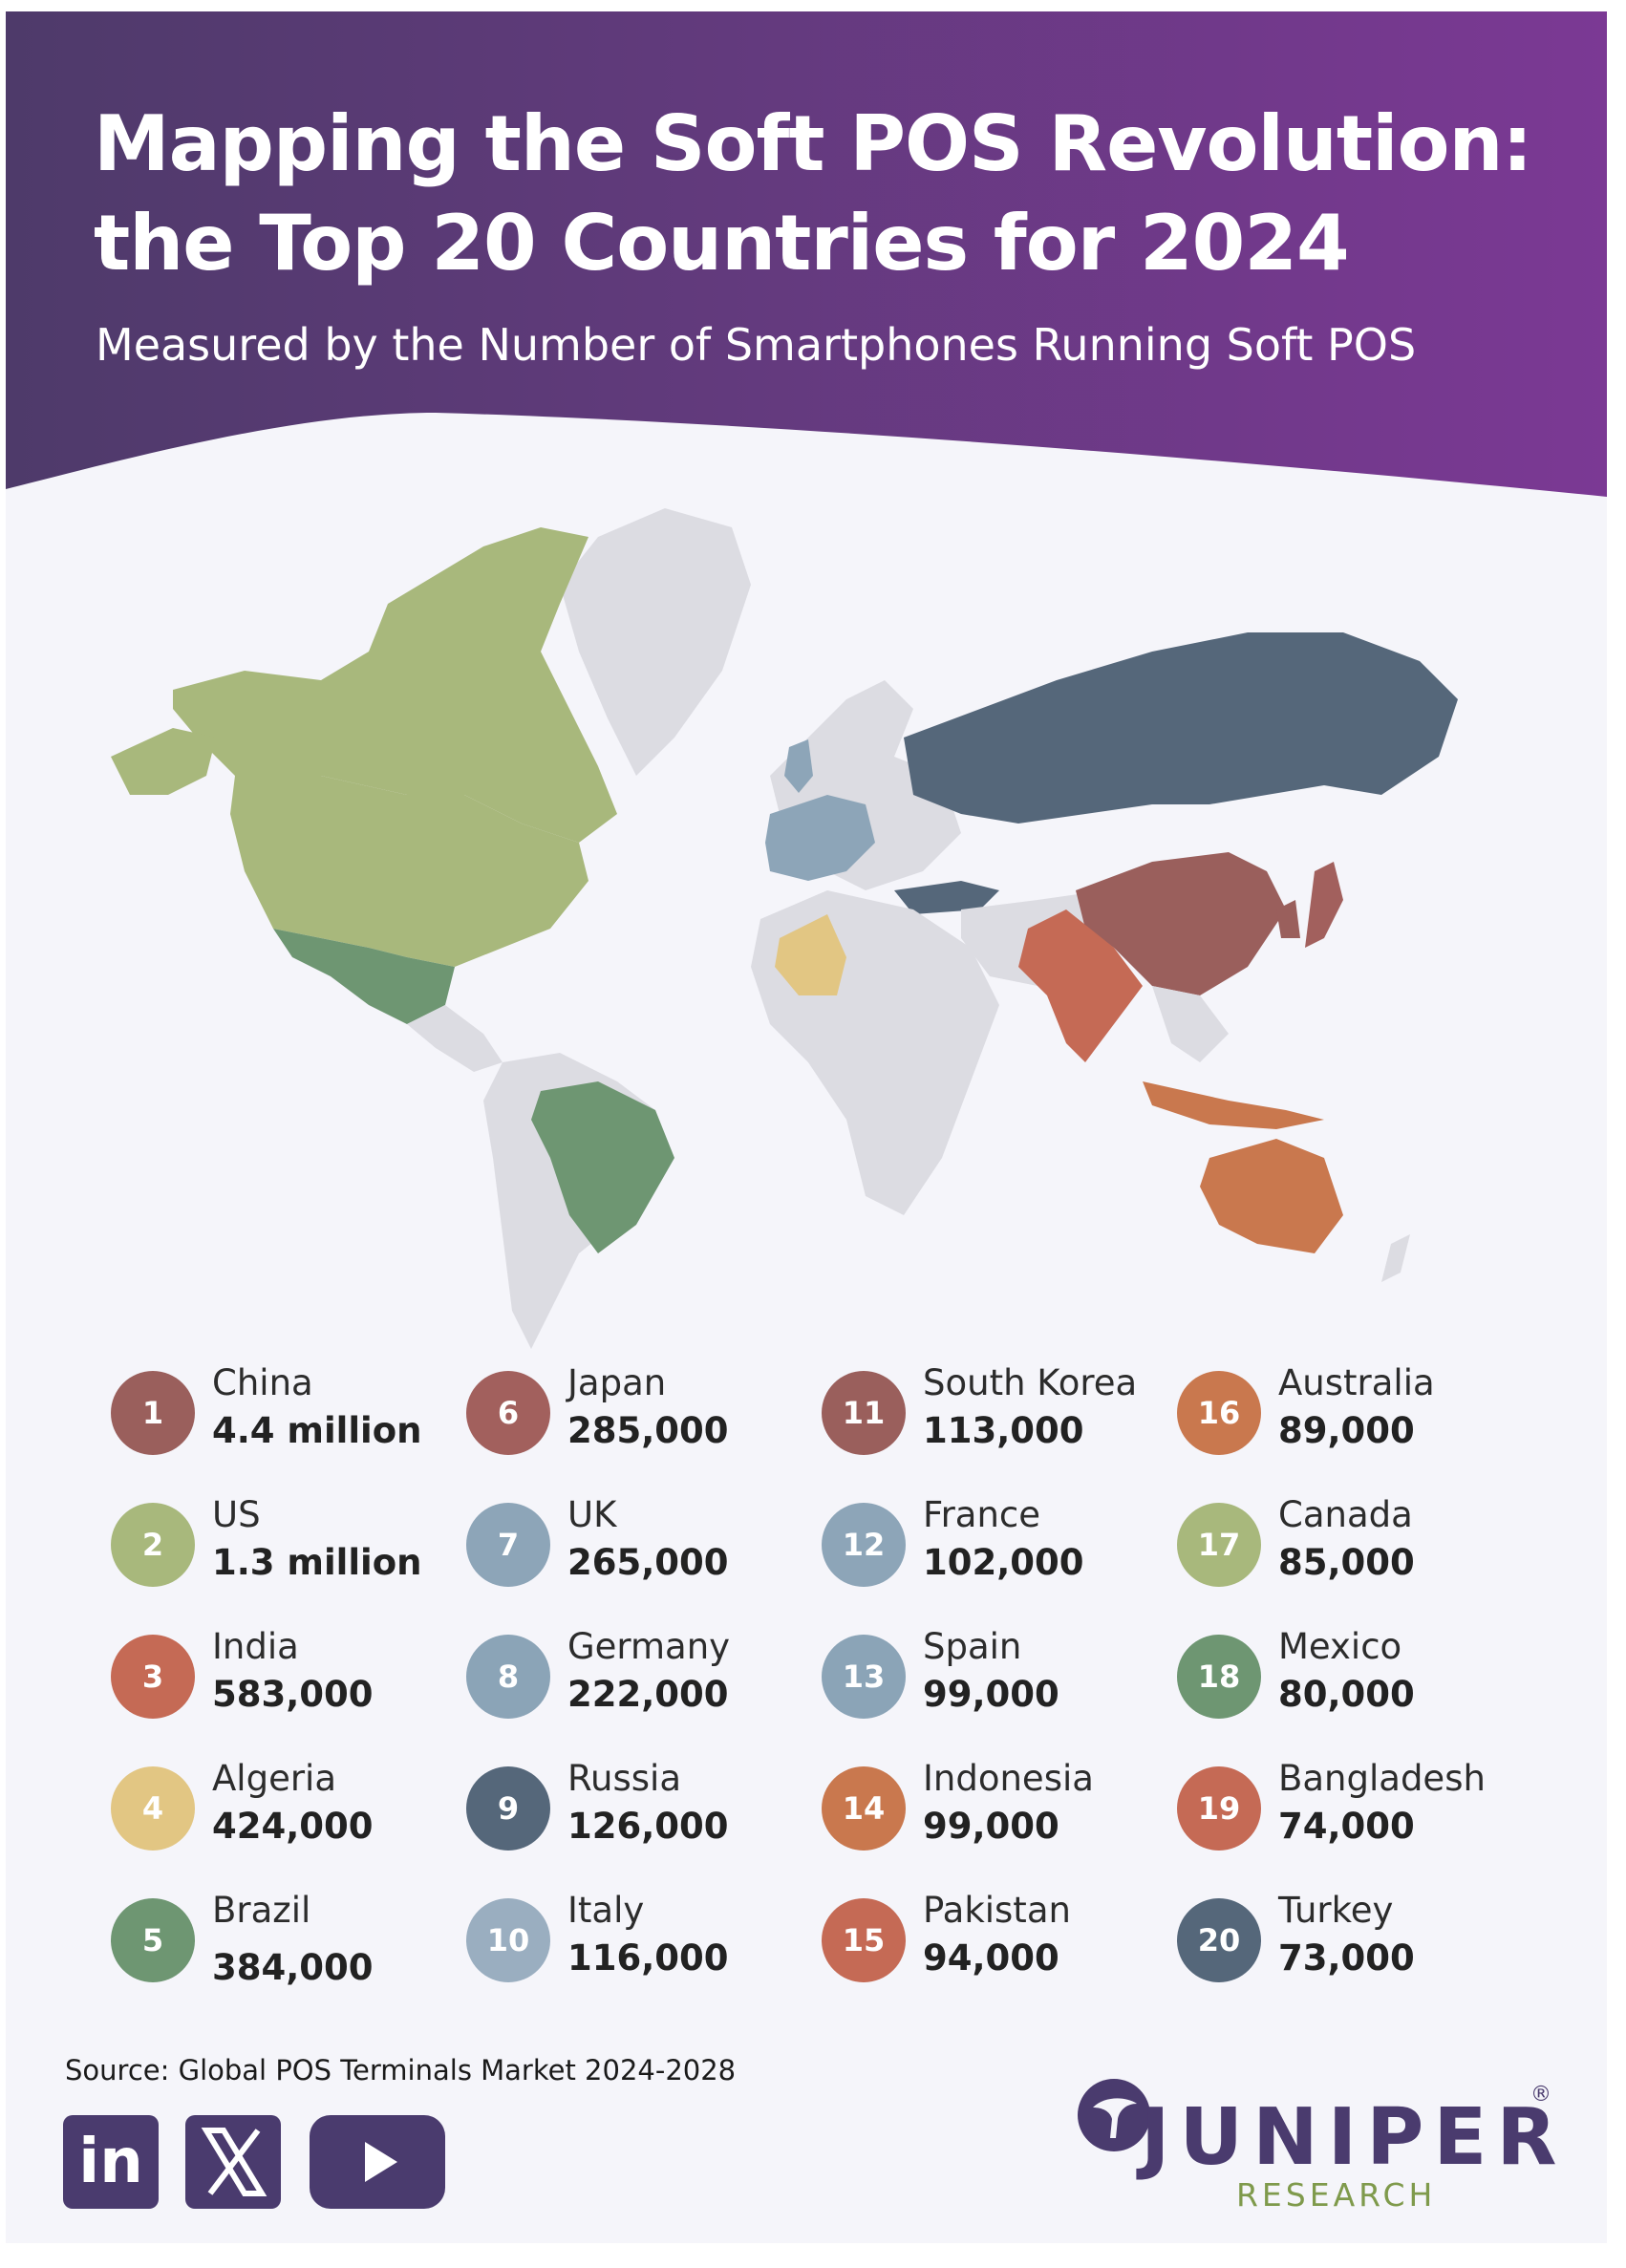  Describe the element at coordinates (810, 955) in the screenshot. I see `algeria-region` at that location.